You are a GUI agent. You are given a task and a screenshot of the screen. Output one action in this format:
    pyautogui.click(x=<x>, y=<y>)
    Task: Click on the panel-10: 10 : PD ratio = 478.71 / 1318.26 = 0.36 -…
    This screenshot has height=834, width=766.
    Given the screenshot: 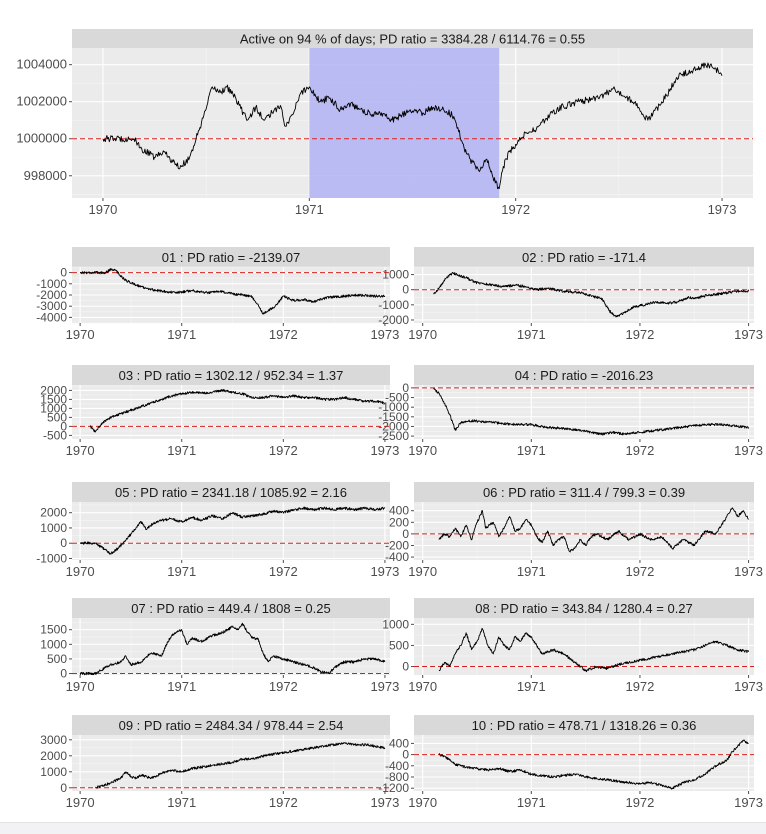 What is the action you would take?
    pyautogui.click(x=570, y=762)
    